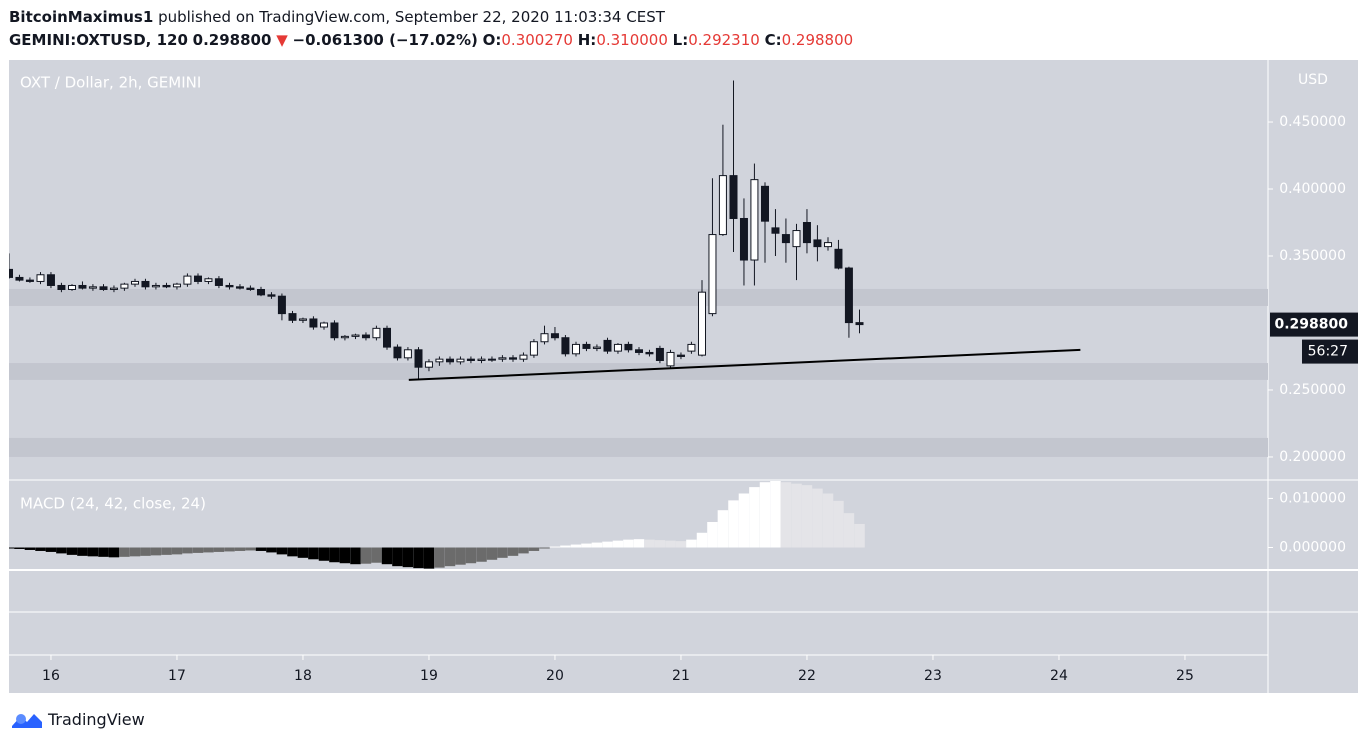  Describe the element at coordinates (1311, 325) in the screenshot. I see `last-price-label: 0.298800` at that location.